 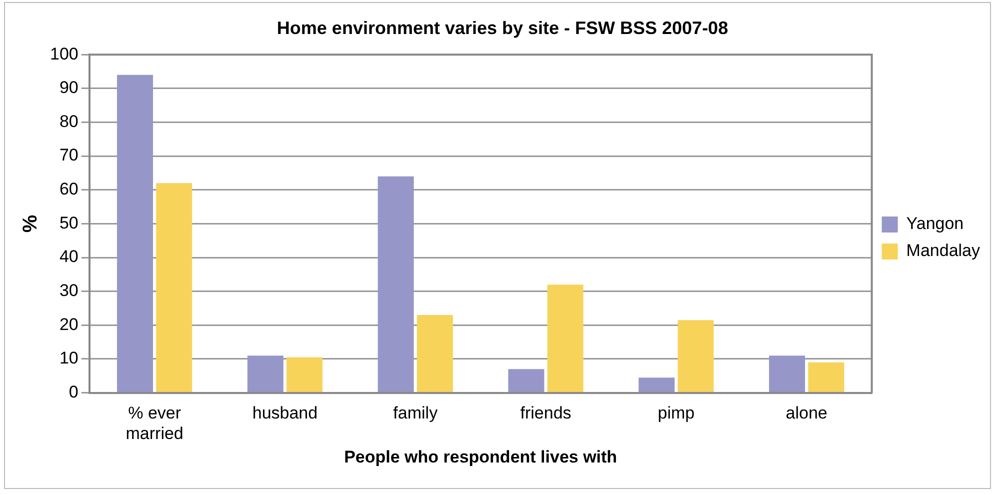 What do you see at coordinates (285, 413) in the screenshot?
I see `x-tick-label: husband` at bounding box center [285, 413].